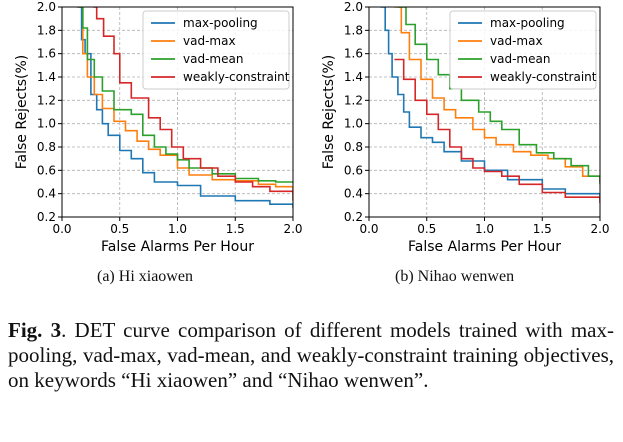 The width and height of the screenshot is (623, 442). I want to click on subcaption-a: (a) Hi xiaowen, so click(145, 276).